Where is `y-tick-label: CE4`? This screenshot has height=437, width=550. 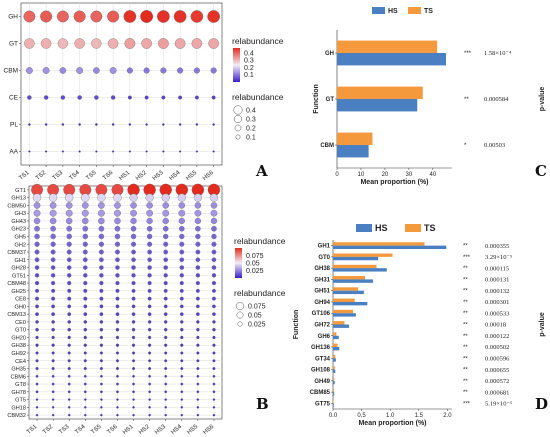 y-tick-label: CE4 is located at coordinates (20, 362).